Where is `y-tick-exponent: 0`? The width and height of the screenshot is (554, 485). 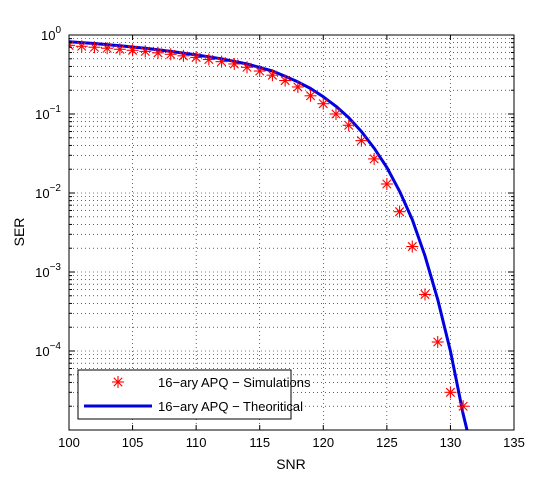 y-tick-exponent: 0 is located at coordinates (58, 30).